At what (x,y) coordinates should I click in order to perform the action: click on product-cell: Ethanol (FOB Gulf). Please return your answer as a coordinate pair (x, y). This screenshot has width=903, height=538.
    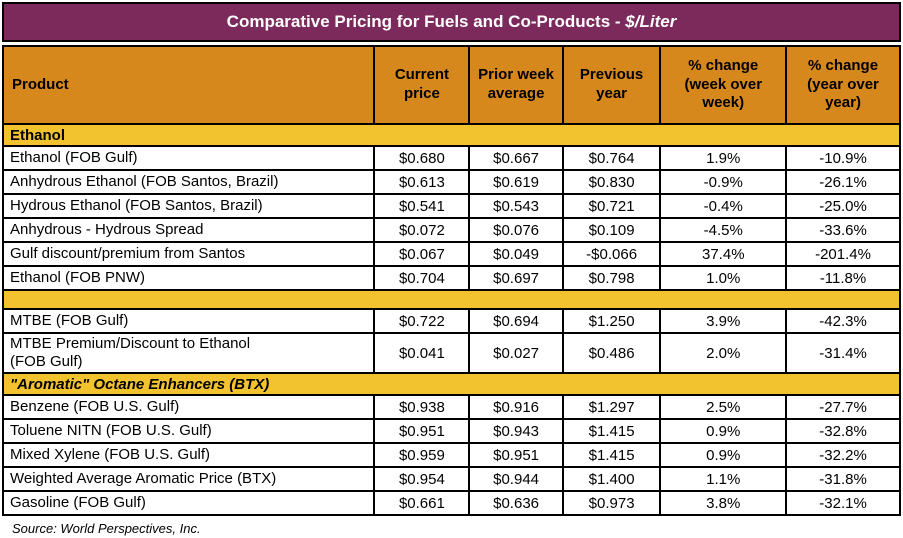
    Looking at the image, I should click on (188, 158).